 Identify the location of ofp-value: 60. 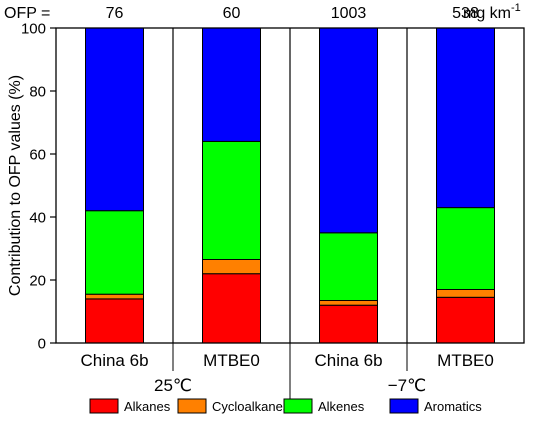
(232, 13).